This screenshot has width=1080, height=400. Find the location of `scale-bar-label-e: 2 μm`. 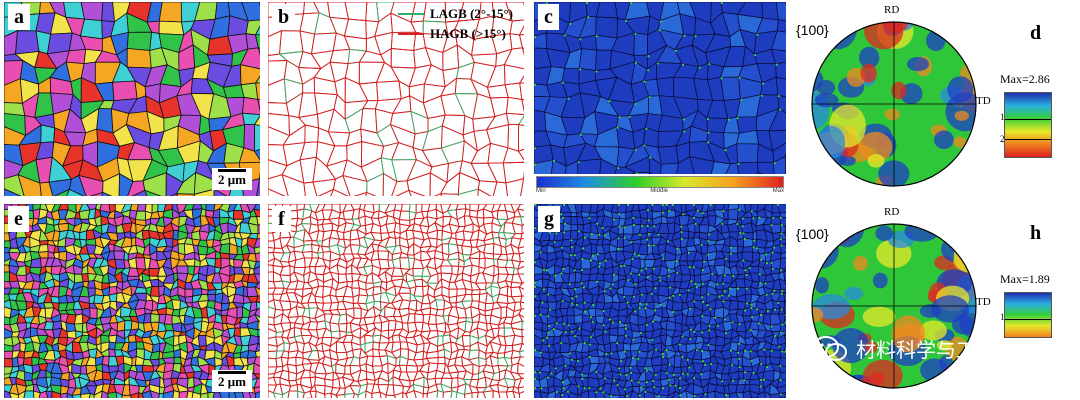

scale-bar-label-e: 2 μm is located at coordinates (232, 381).